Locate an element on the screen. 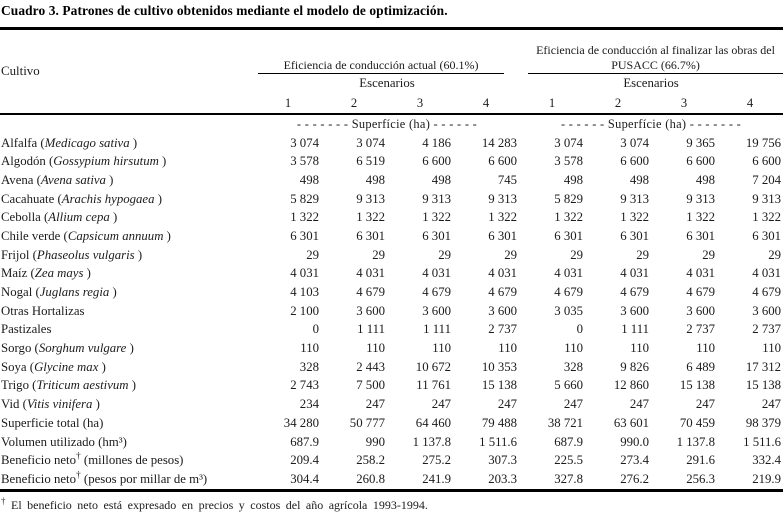 The width and height of the screenshot is (783, 516). value-cell: 29 is located at coordinates (709, 254).